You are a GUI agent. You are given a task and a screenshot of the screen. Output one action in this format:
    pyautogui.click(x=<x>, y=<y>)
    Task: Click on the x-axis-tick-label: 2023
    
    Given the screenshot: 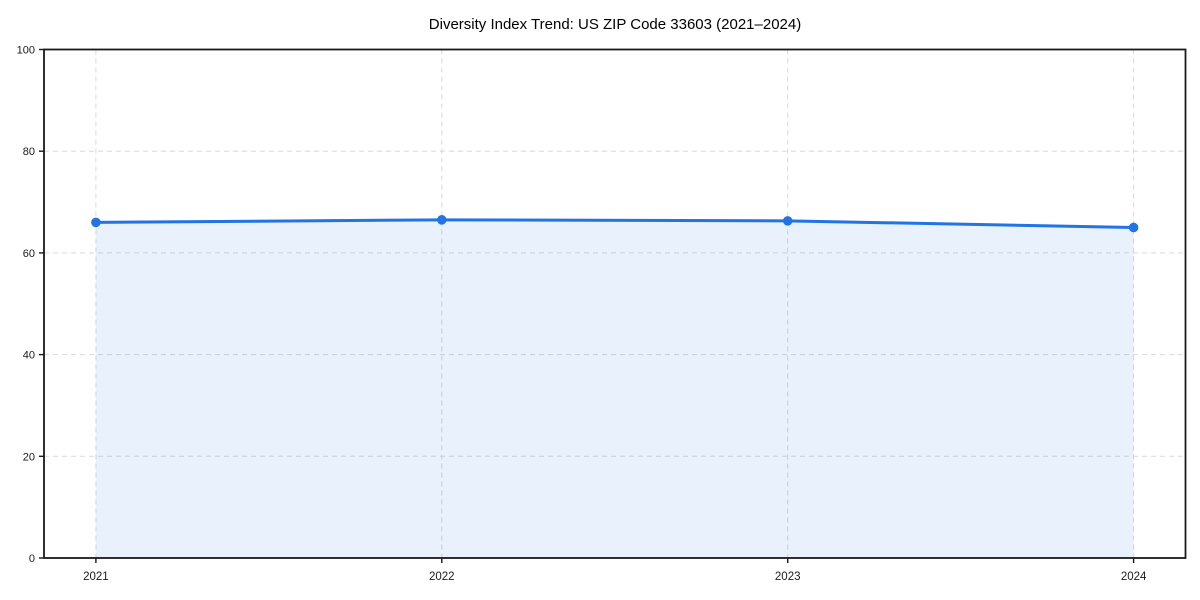 What is the action you would take?
    pyautogui.click(x=788, y=577)
    